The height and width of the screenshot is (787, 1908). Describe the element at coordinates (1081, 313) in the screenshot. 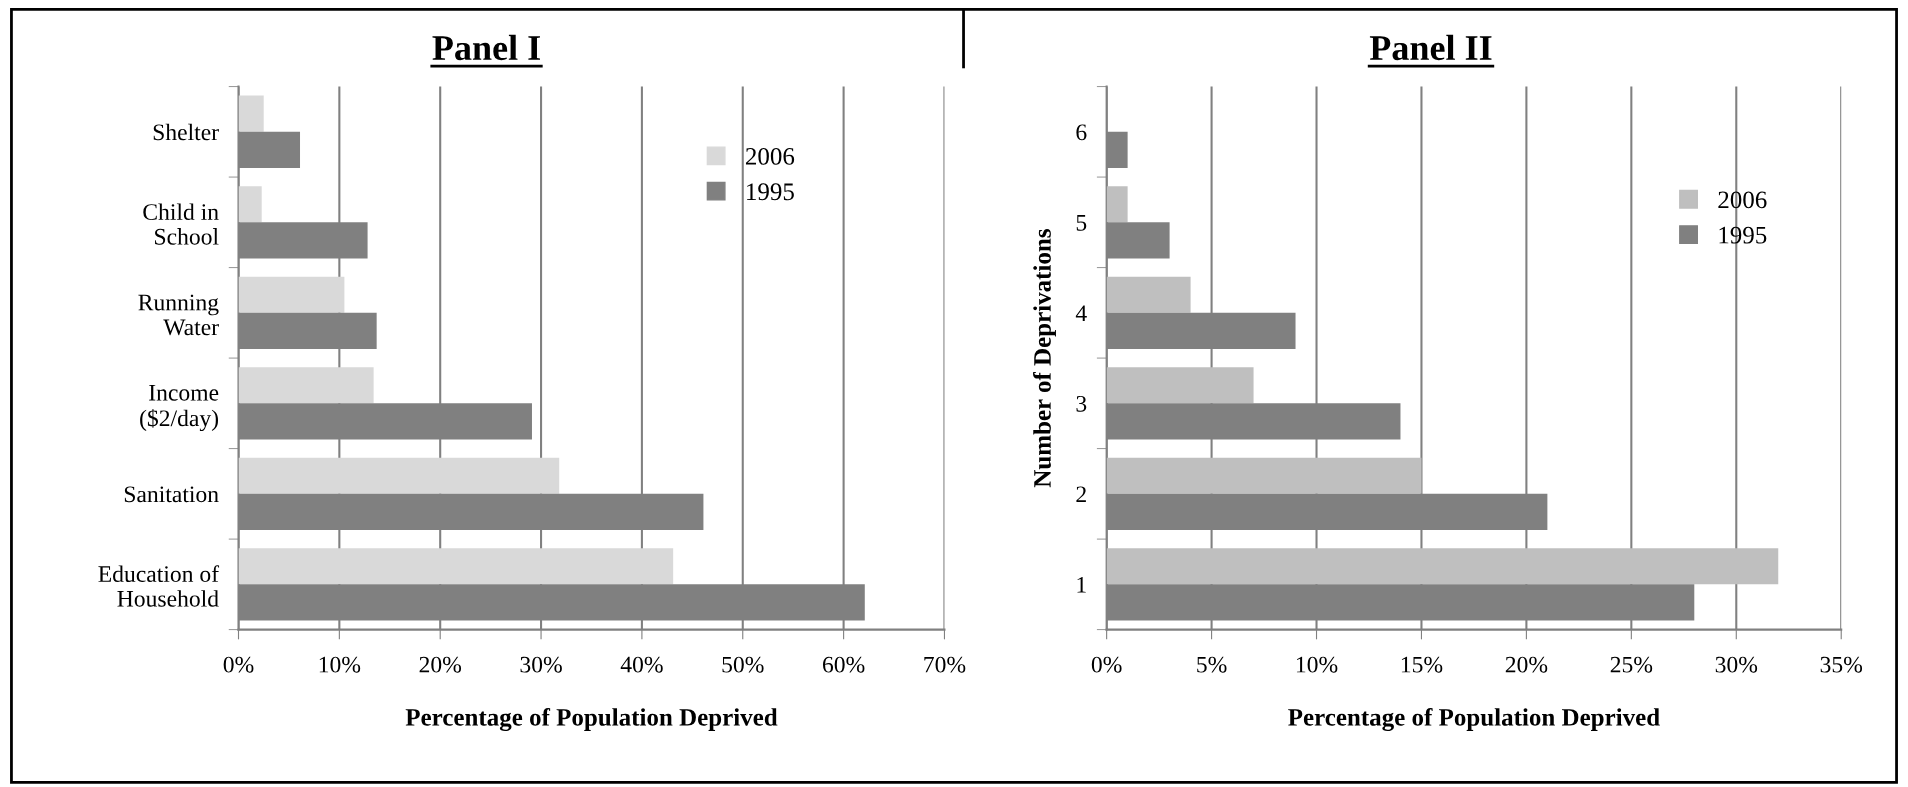

I see `y-tick-label: 4` at that location.